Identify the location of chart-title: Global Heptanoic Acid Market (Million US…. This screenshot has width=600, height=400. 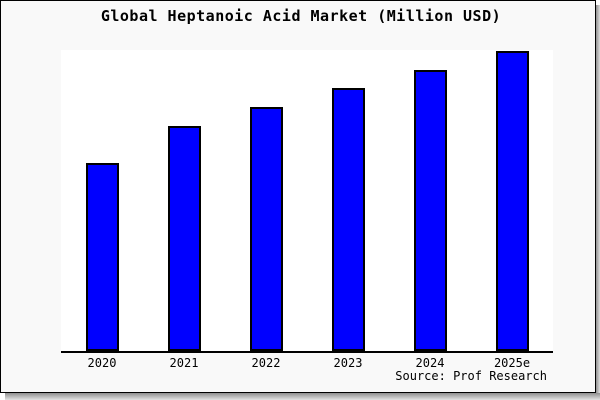
(301, 16).